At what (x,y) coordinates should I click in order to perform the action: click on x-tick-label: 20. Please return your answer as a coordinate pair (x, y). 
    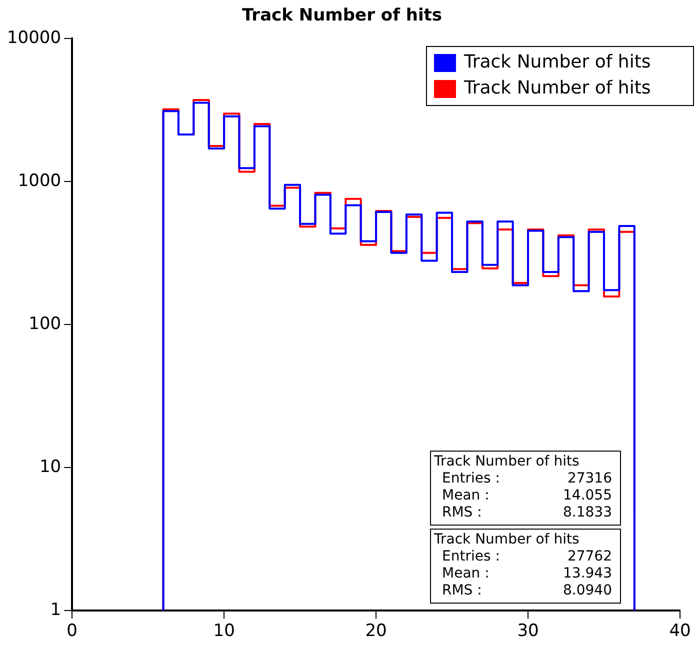
    Looking at the image, I should click on (376, 631).